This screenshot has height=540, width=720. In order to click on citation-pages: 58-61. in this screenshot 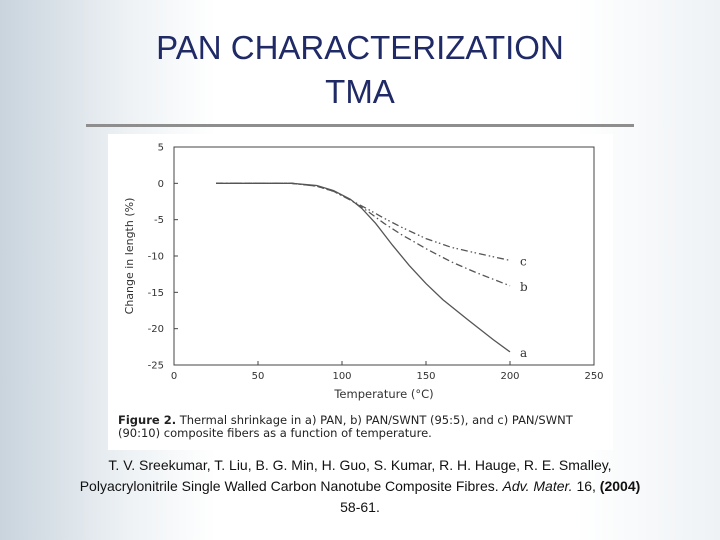, I will do `click(360, 507)`.